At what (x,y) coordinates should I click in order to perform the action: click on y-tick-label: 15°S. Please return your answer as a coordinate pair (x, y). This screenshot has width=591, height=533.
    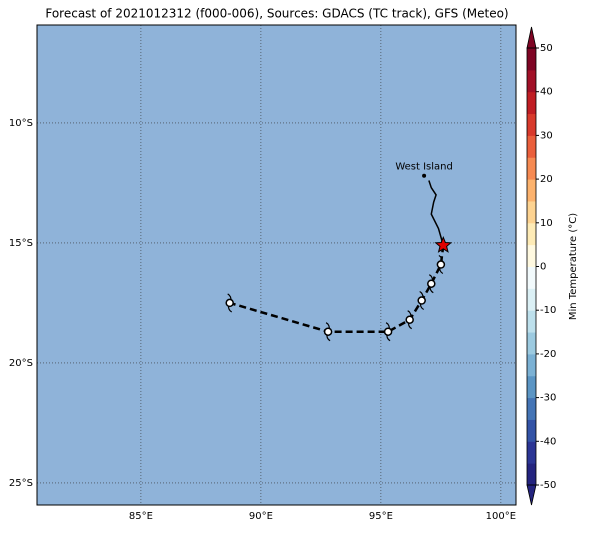
    Looking at the image, I should click on (21, 243).